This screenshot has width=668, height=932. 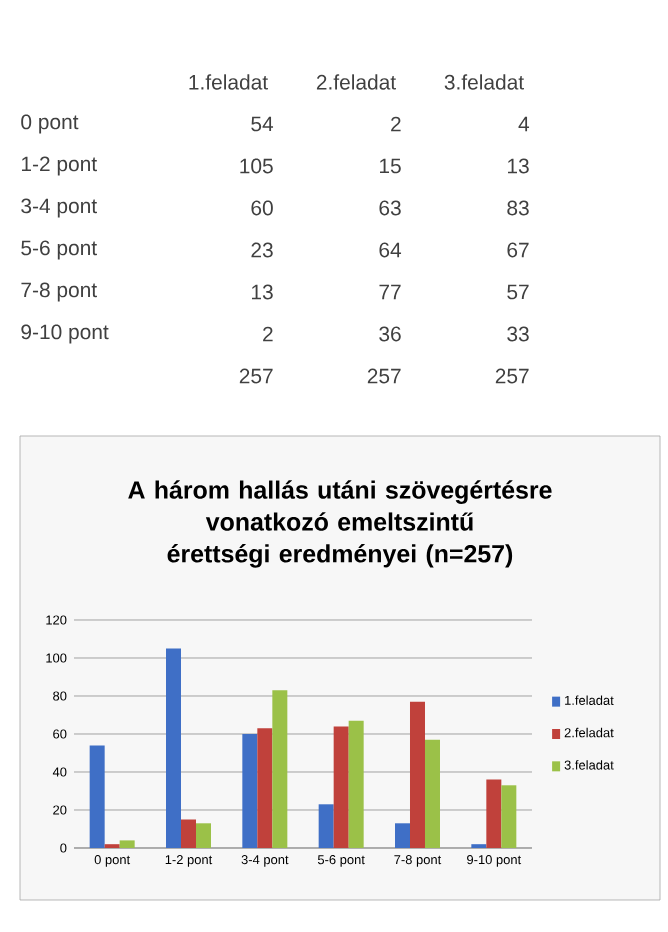 I want to click on y-tick-label: 7-8 pont, so click(x=59, y=292).